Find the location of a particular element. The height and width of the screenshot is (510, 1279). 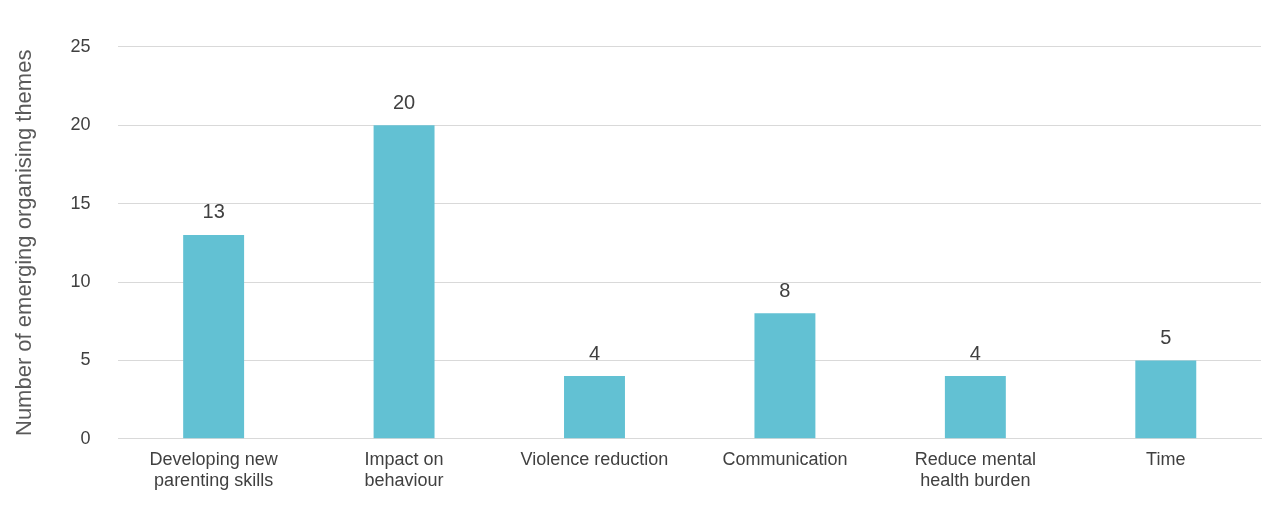

y-tick-label: 5 is located at coordinates (85, 359).